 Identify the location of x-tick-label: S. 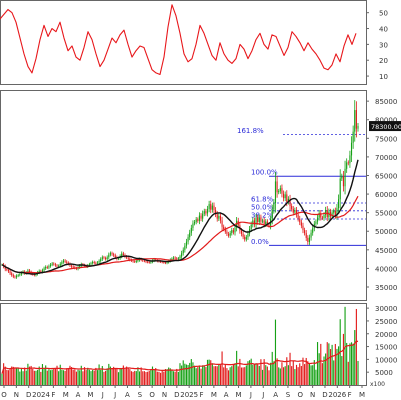
(288, 395).